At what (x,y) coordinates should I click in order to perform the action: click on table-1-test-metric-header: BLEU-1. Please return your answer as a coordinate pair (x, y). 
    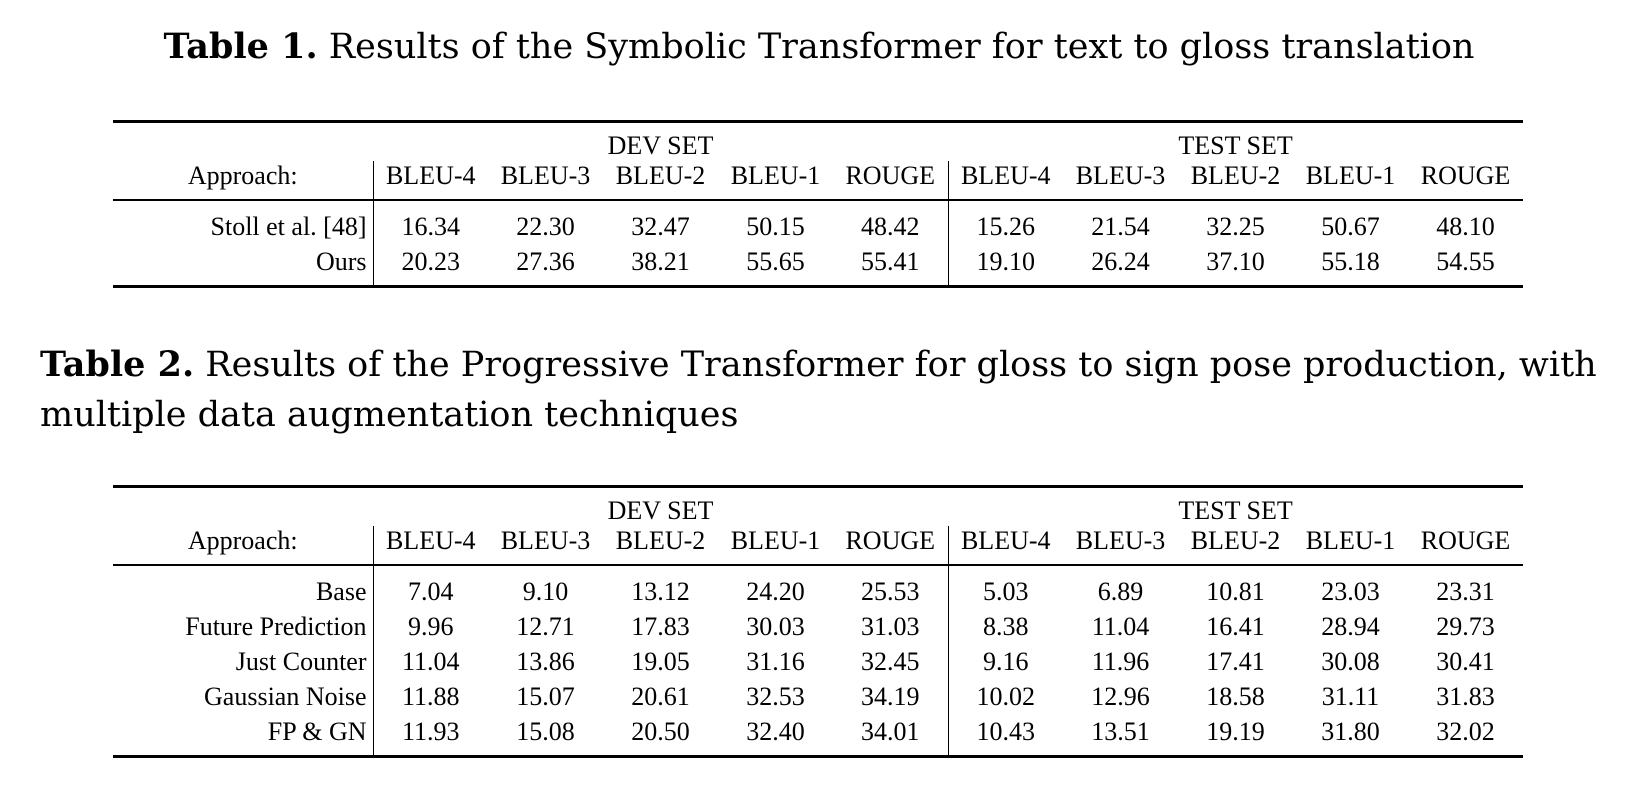
    Looking at the image, I should click on (1350, 181).